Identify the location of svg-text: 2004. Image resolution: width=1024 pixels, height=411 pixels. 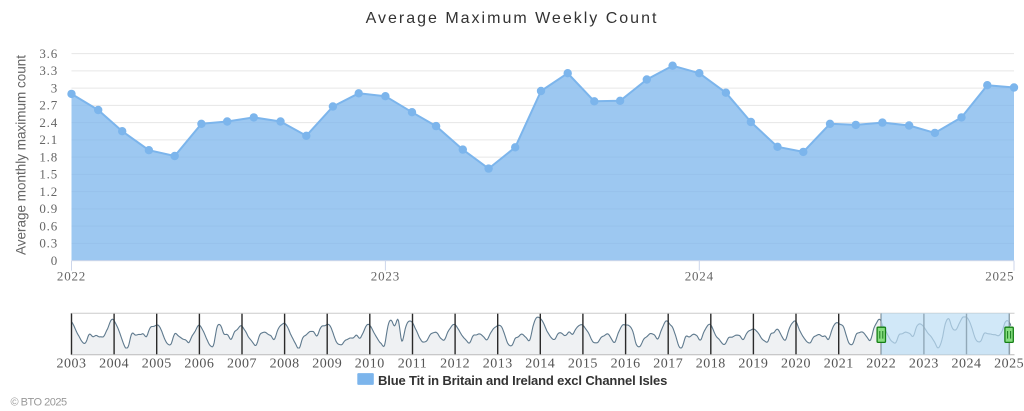
(114, 364).